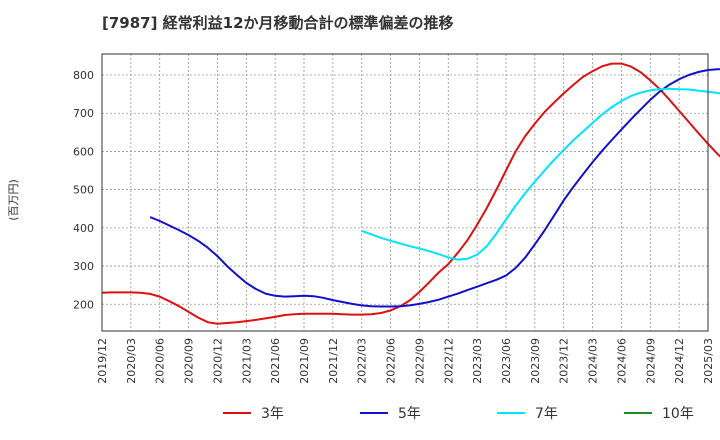  What do you see at coordinates (83, 113) in the screenshot?
I see `y-tick-label: 700` at bounding box center [83, 113].